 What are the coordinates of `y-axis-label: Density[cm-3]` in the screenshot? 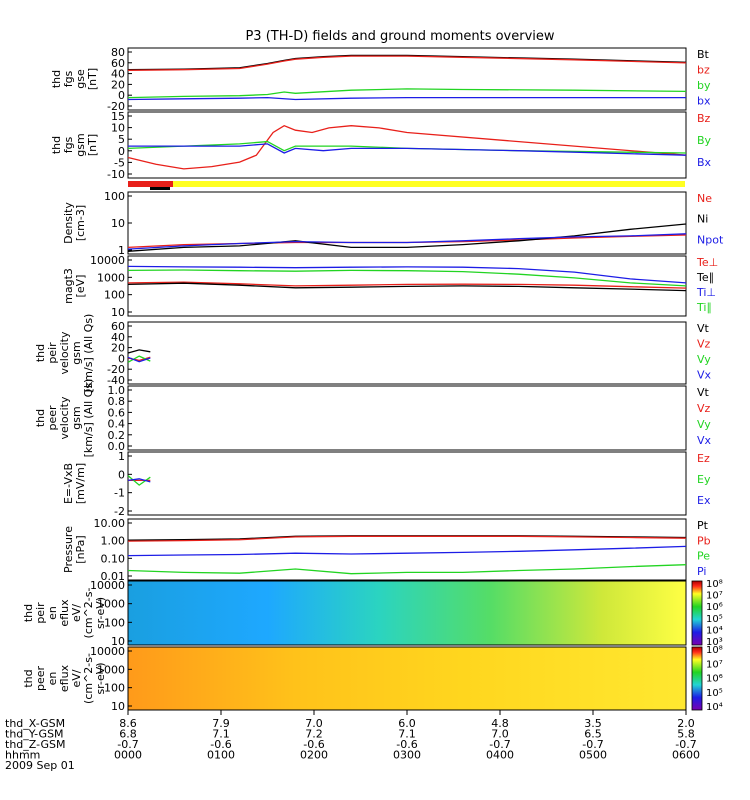 It's located at (74, 223).